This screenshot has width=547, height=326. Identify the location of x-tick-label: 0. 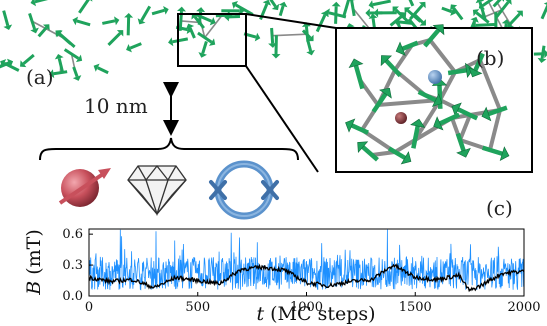
(89, 307).